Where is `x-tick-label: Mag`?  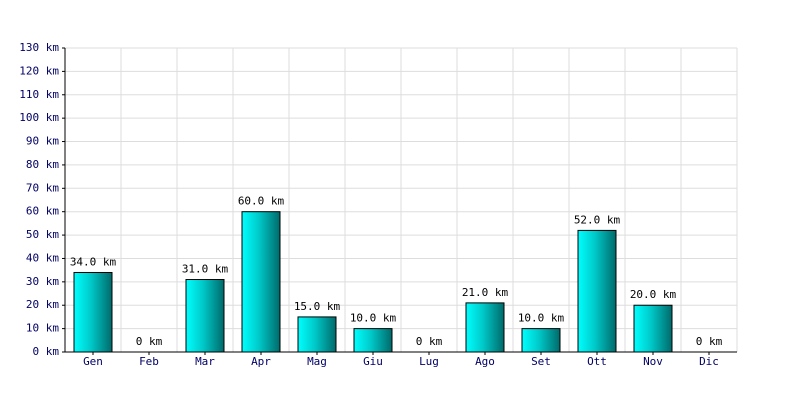 x-tick-label: Mag is located at coordinates (317, 361).